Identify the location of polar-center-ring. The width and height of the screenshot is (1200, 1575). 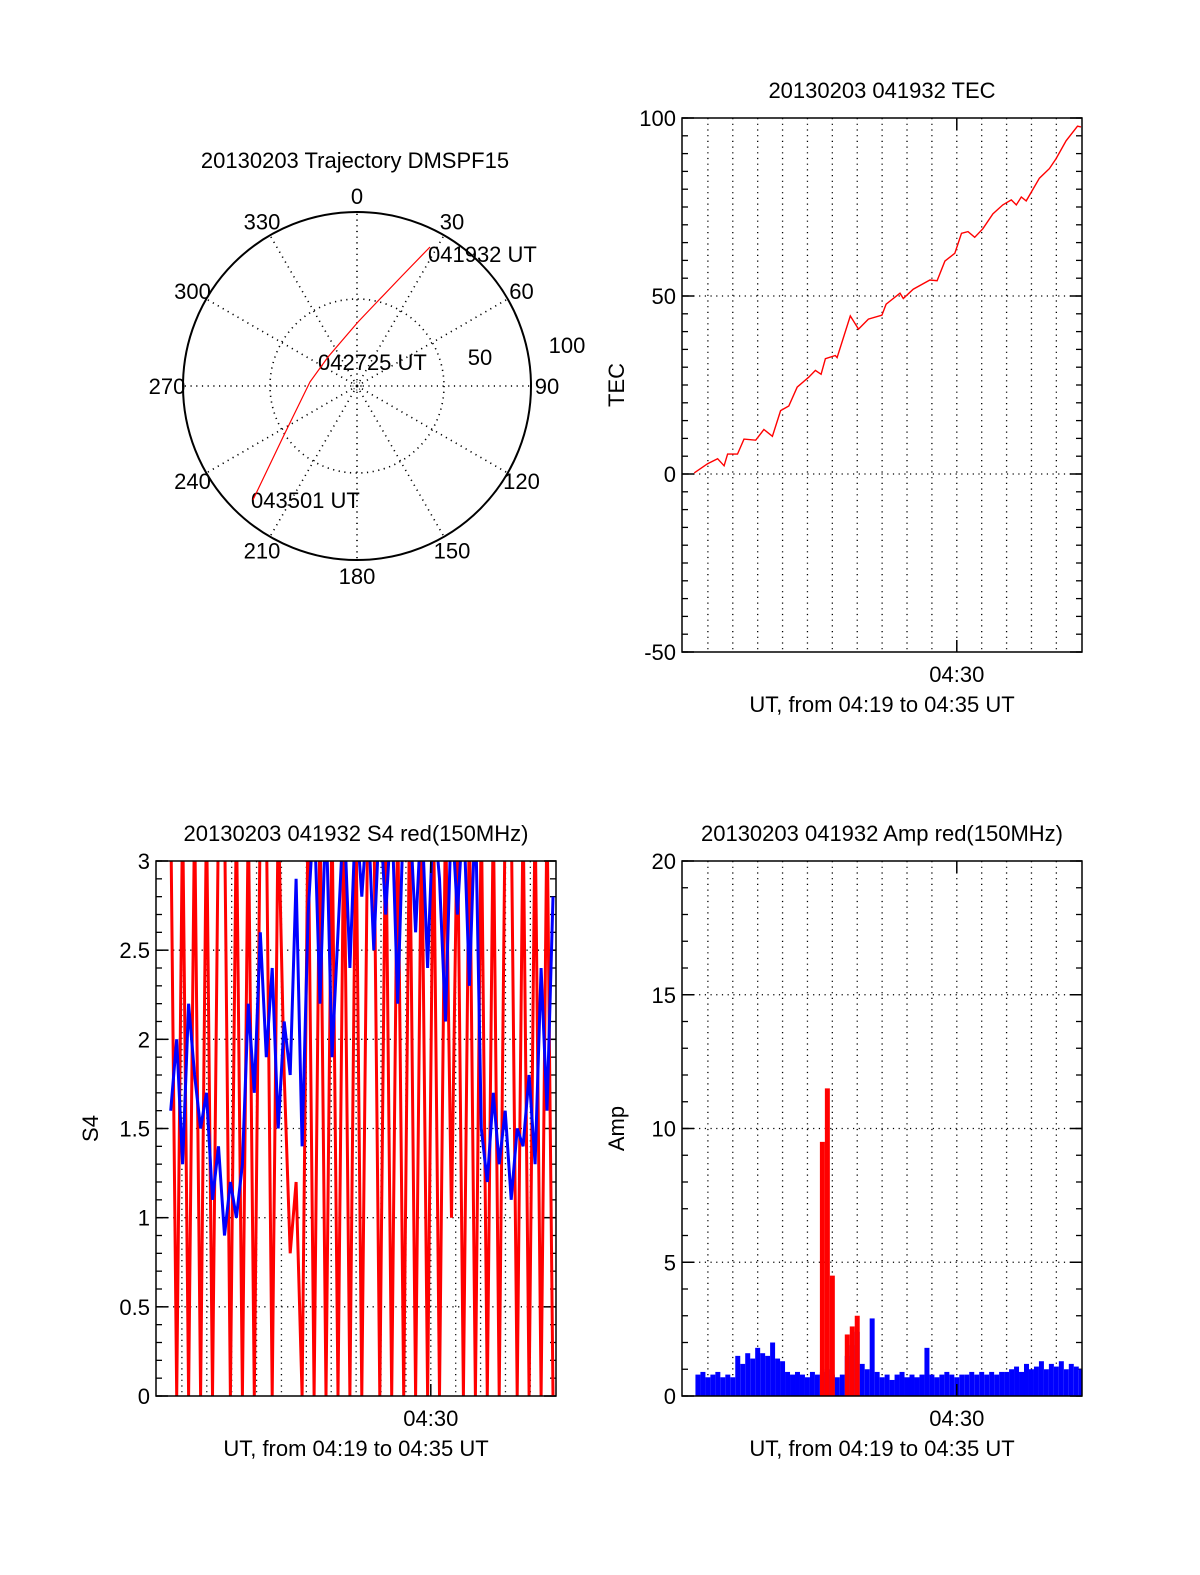
(357, 386).